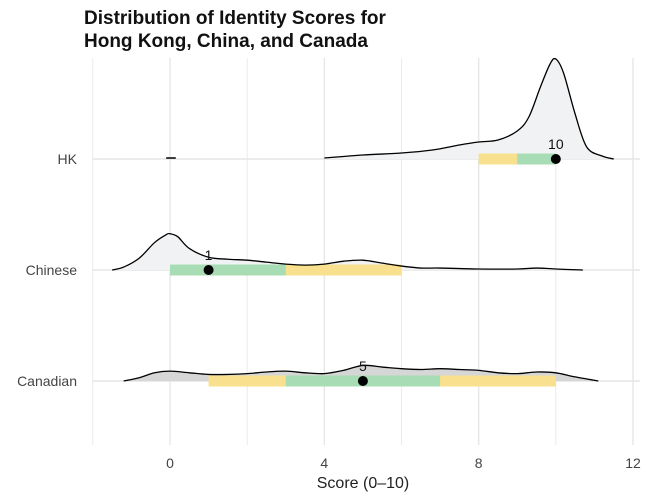 The width and height of the screenshot is (650, 500). What do you see at coordinates (555, 159) in the screenshot?
I see `median-point-hk` at bounding box center [555, 159].